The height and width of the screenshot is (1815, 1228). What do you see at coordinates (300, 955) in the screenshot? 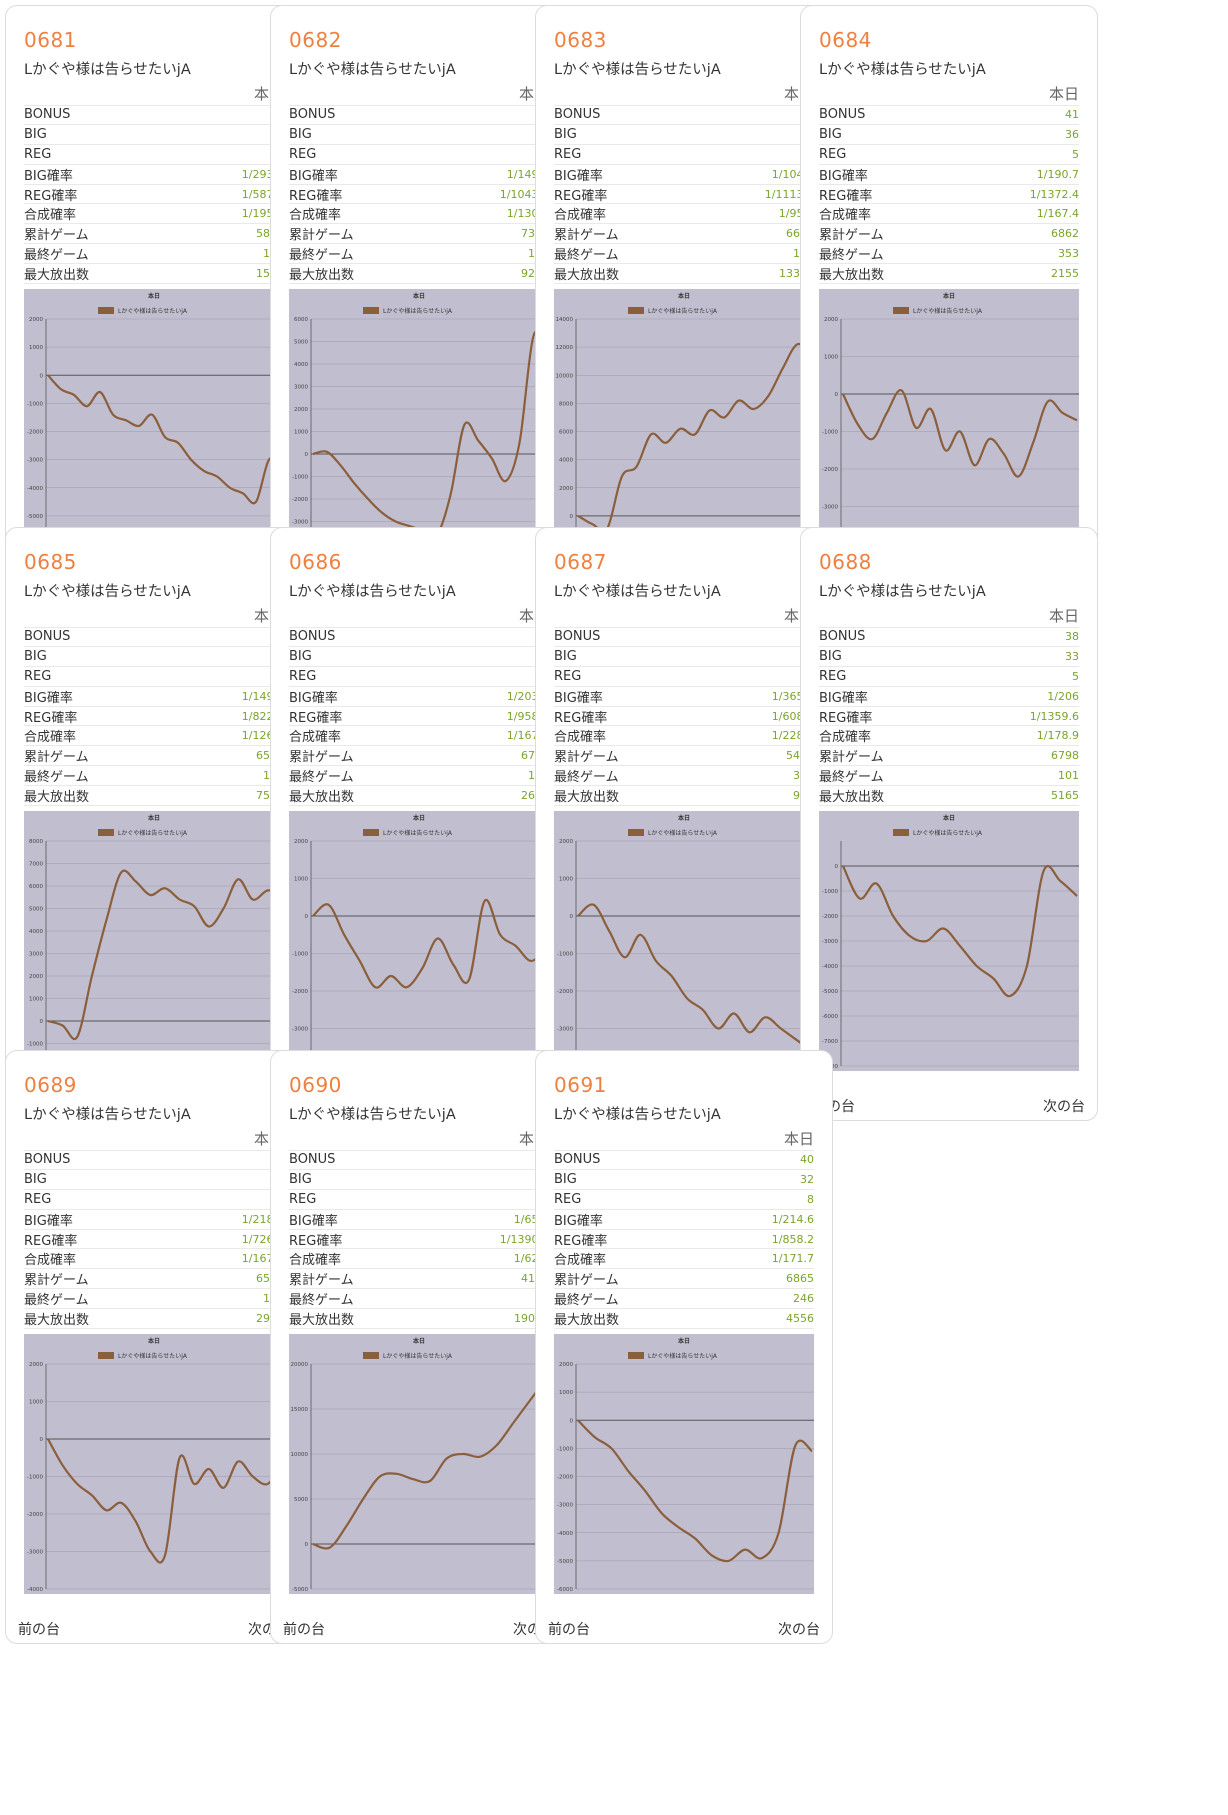
I see `y-tick-label: -1000` at bounding box center [300, 955].